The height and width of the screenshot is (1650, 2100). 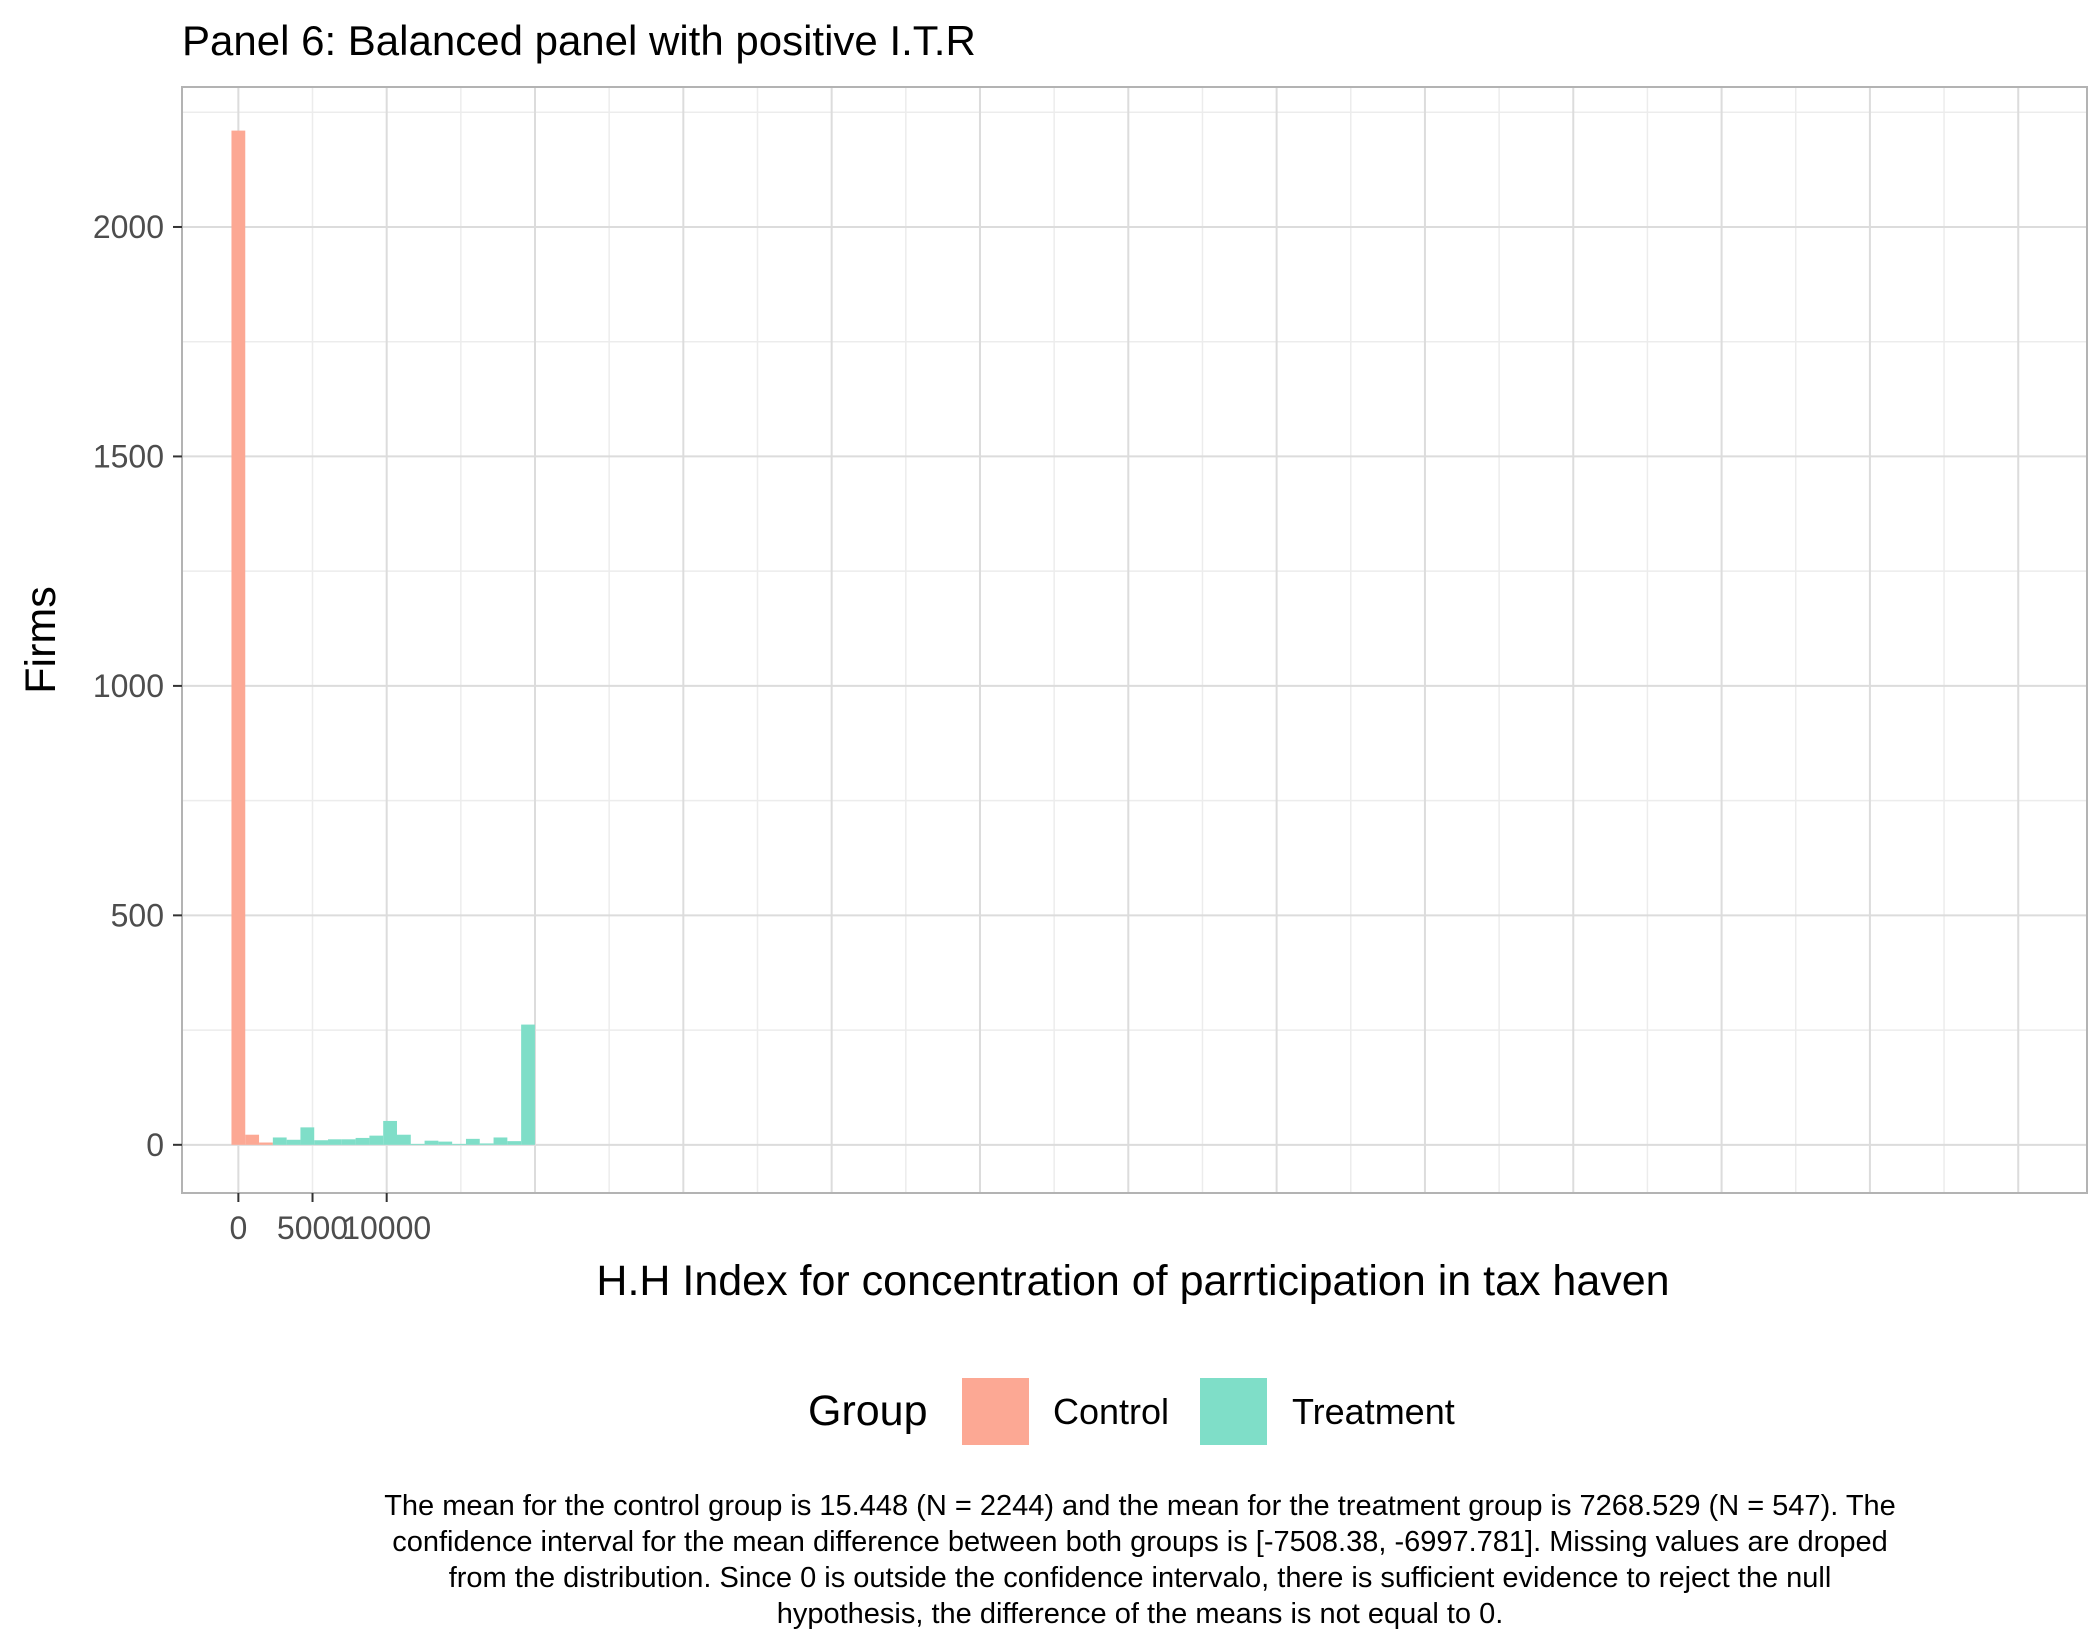 What do you see at coordinates (155, 1145) in the screenshot?
I see `y-tick-label: 0` at bounding box center [155, 1145].